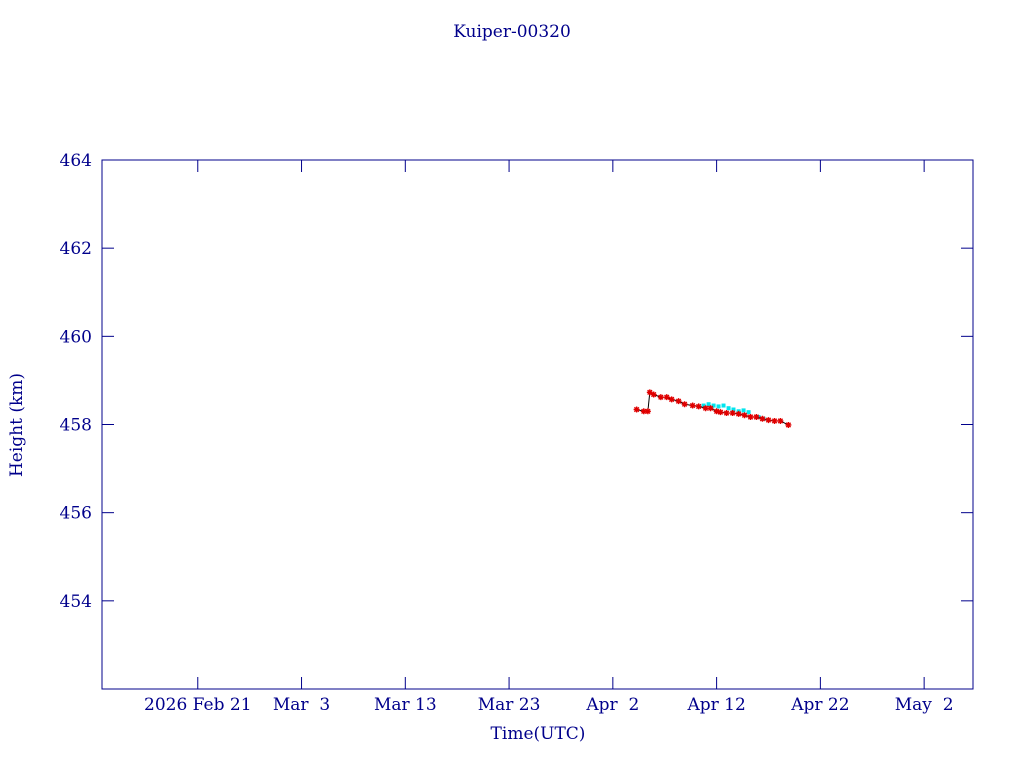 The image size is (1024, 768). What do you see at coordinates (76, 161) in the screenshot?
I see `y-tick-label: 464` at bounding box center [76, 161].